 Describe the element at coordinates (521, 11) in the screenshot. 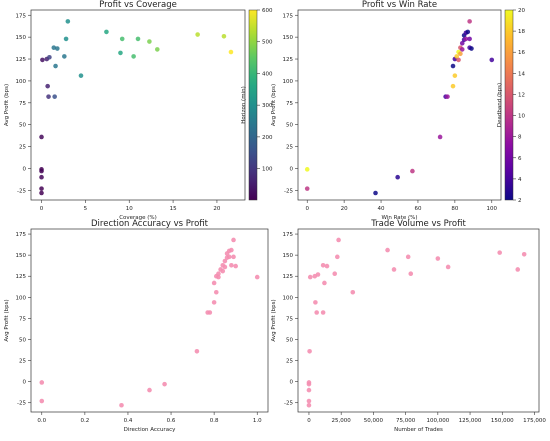

I see `colorbar-tick-label: 20` at that location.